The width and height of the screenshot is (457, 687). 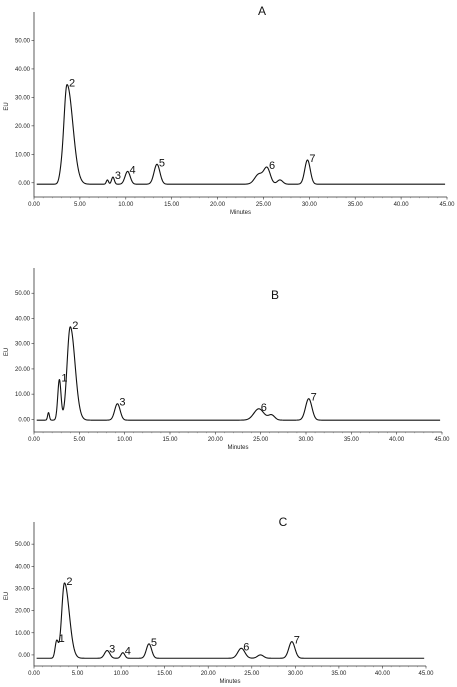 I want to click on panel-title: B, so click(x=275, y=295).